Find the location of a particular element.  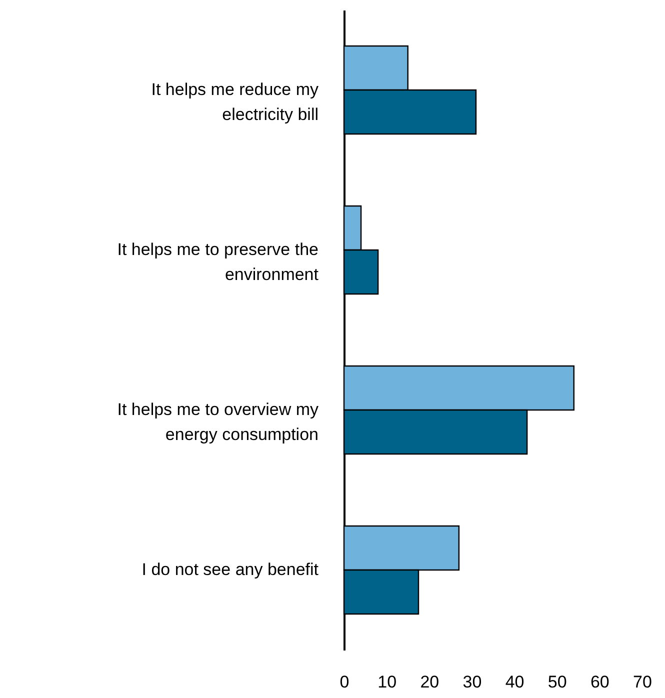

x-tick-label: 20 is located at coordinates (430, 682).